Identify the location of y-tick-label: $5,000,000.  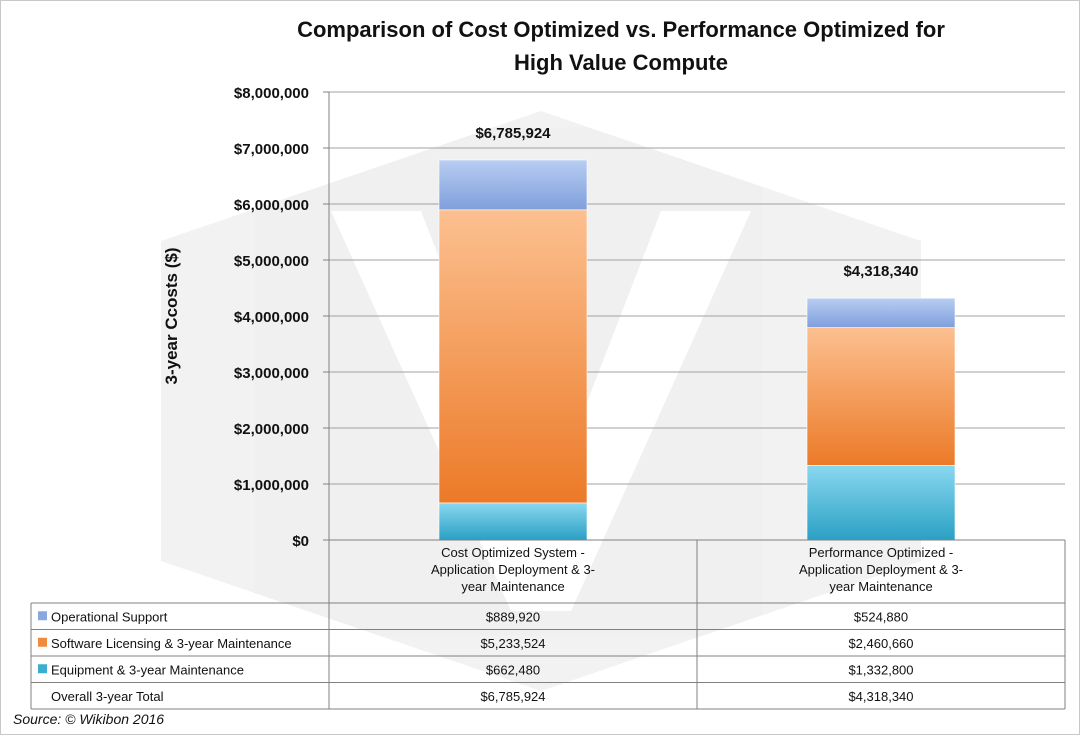
(271, 261).